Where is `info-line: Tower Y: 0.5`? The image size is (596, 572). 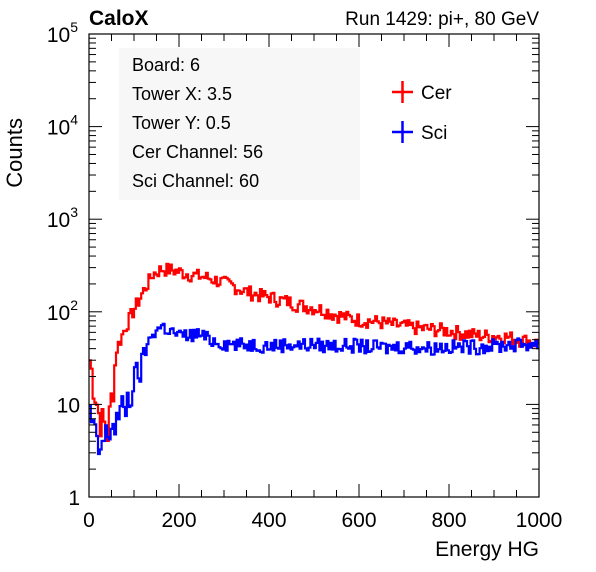 info-line: Tower Y: 0.5 is located at coordinates (181, 123).